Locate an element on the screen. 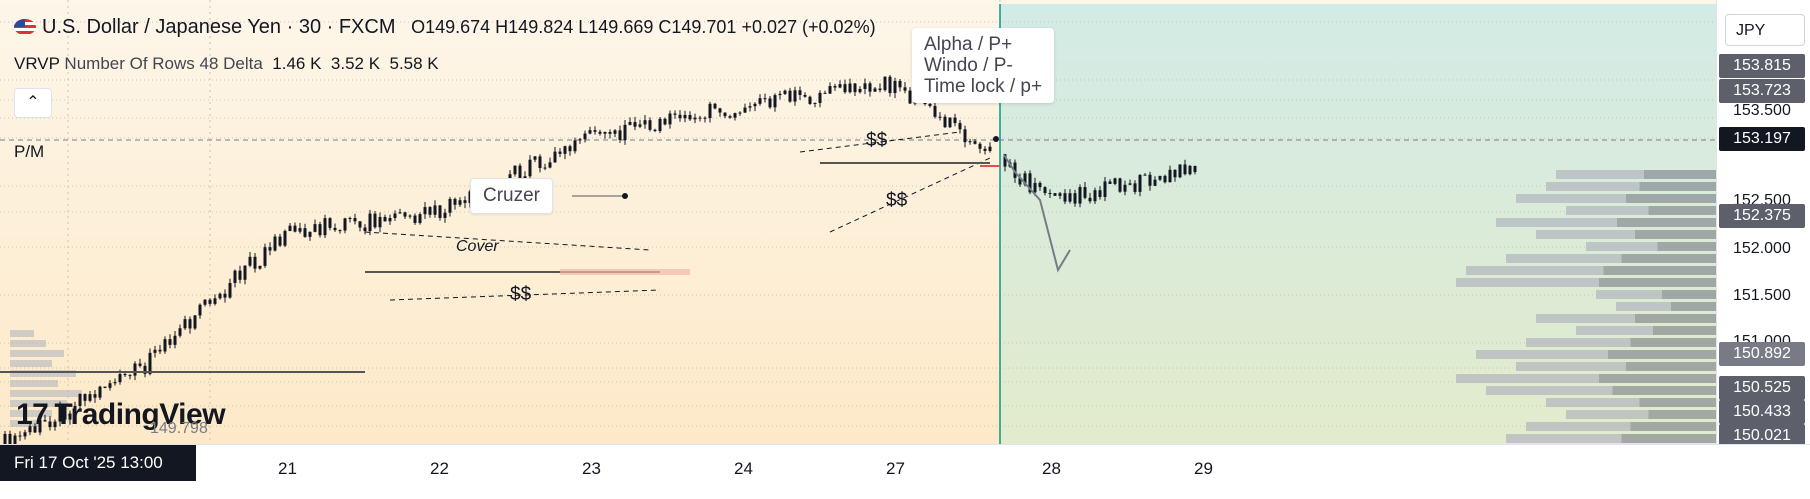  change-value: +0.027 (+0.02%) is located at coordinates (808, 27).